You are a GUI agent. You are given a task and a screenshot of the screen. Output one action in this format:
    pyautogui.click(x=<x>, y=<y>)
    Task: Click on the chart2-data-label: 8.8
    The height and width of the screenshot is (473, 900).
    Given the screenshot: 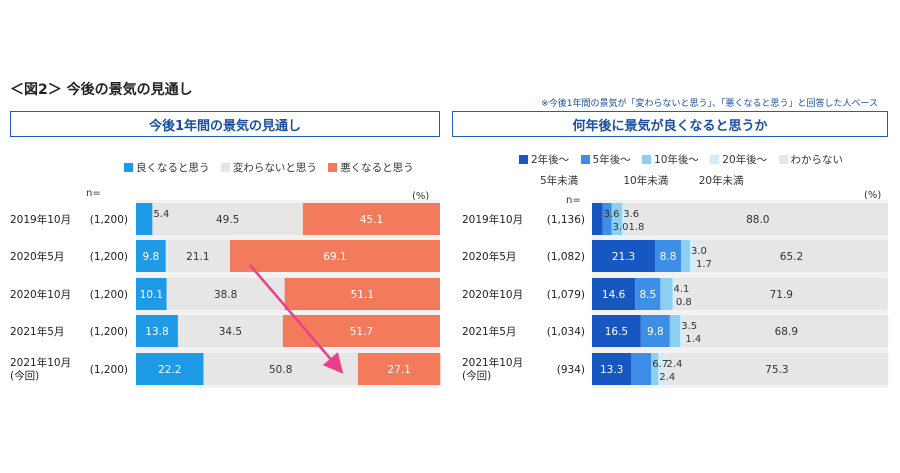 What is the action you would take?
    pyautogui.click(x=668, y=257)
    